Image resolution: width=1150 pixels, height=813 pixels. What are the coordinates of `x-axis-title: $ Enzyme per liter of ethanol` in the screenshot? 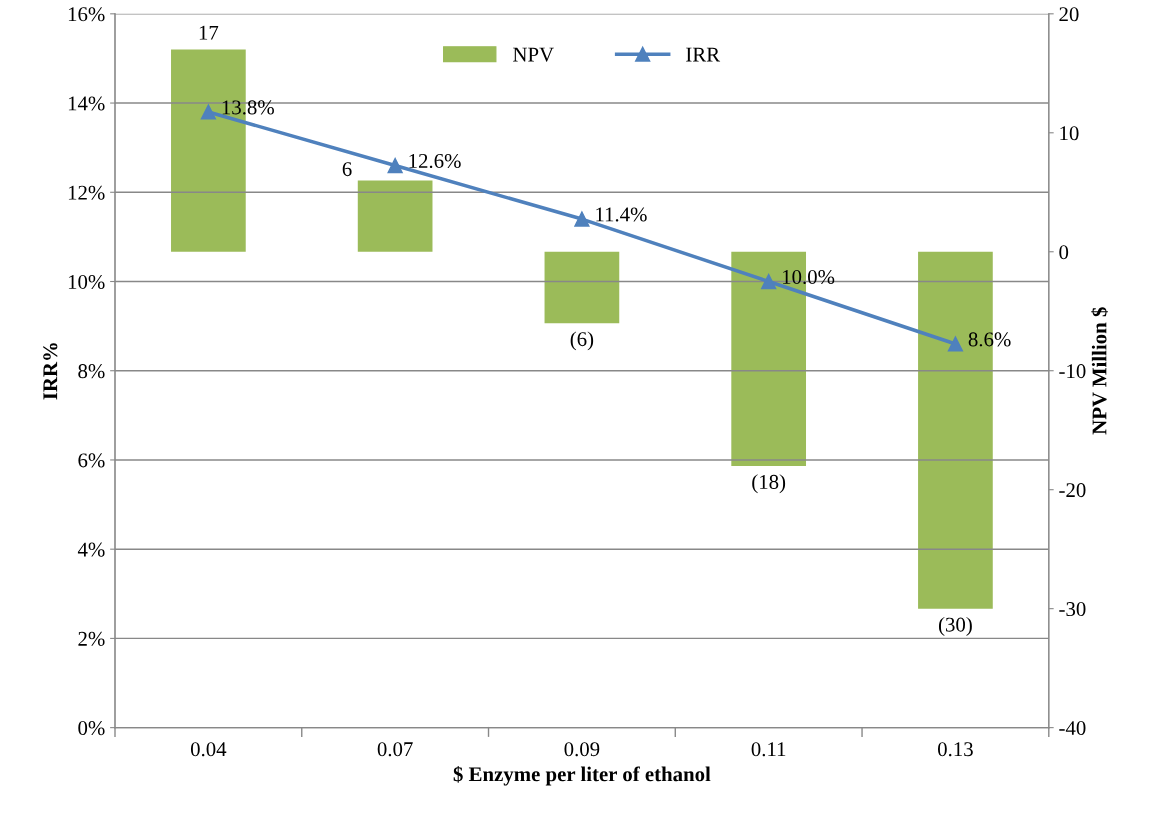 It's located at (582, 775).